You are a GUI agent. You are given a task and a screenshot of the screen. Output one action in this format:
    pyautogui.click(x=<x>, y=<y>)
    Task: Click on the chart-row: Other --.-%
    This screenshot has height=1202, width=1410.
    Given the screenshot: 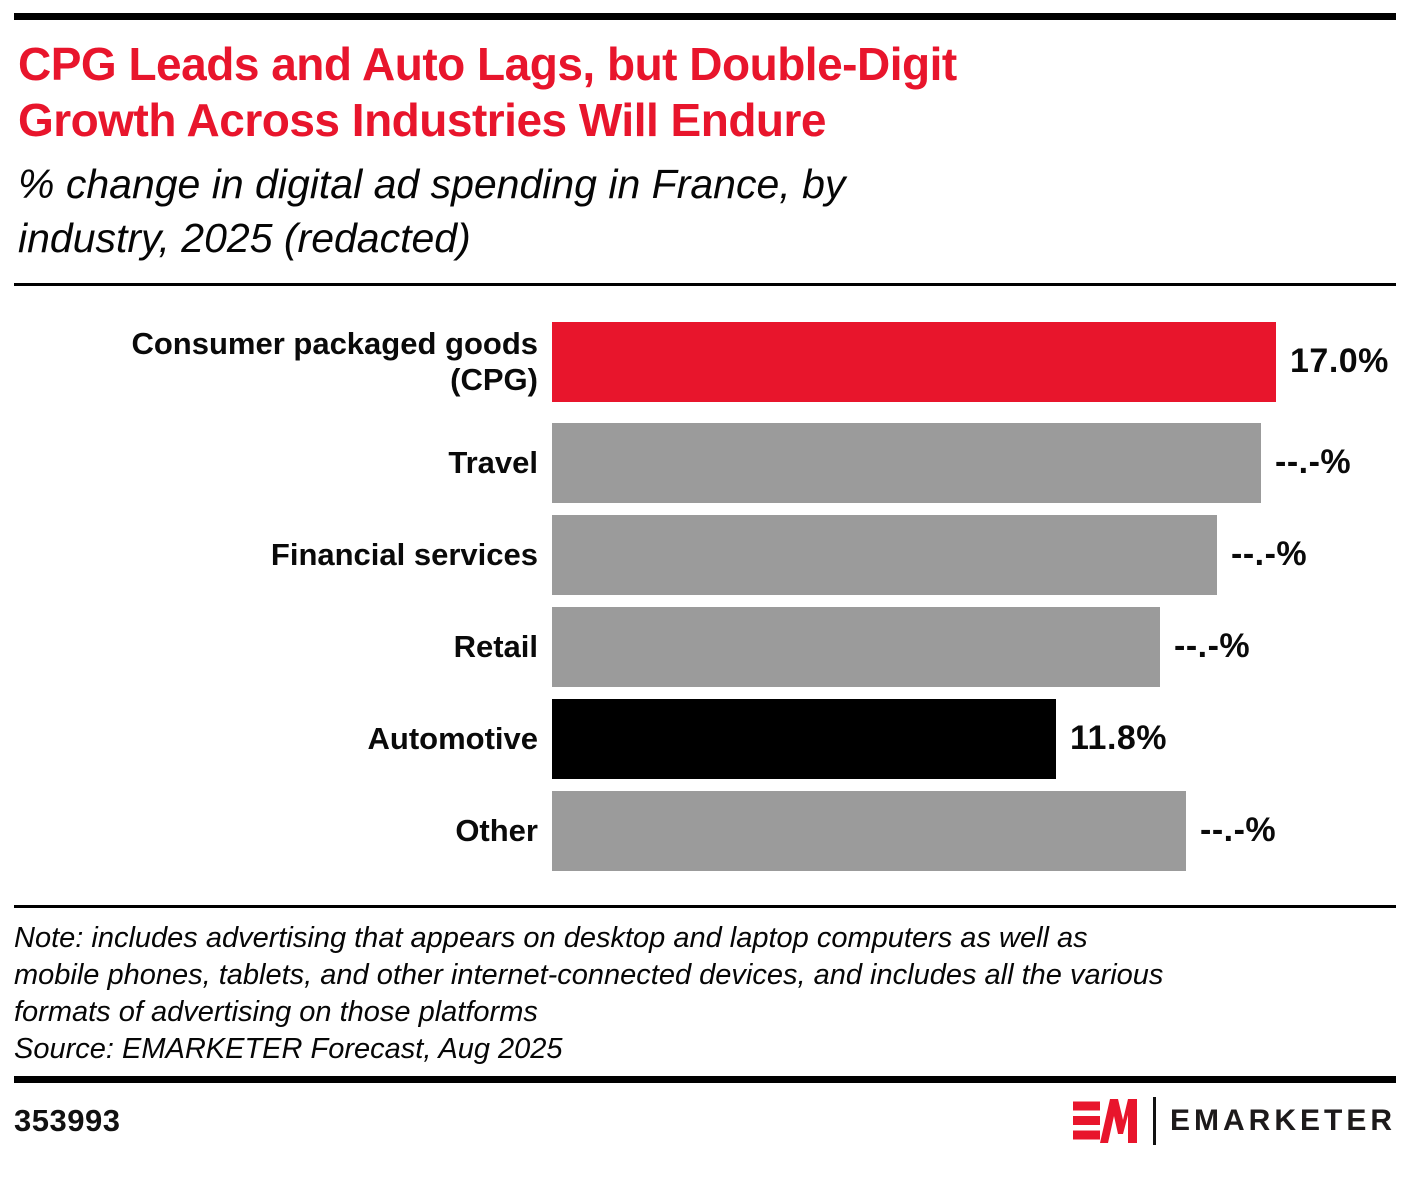 What is the action you would take?
    pyautogui.click(x=705, y=830)
    